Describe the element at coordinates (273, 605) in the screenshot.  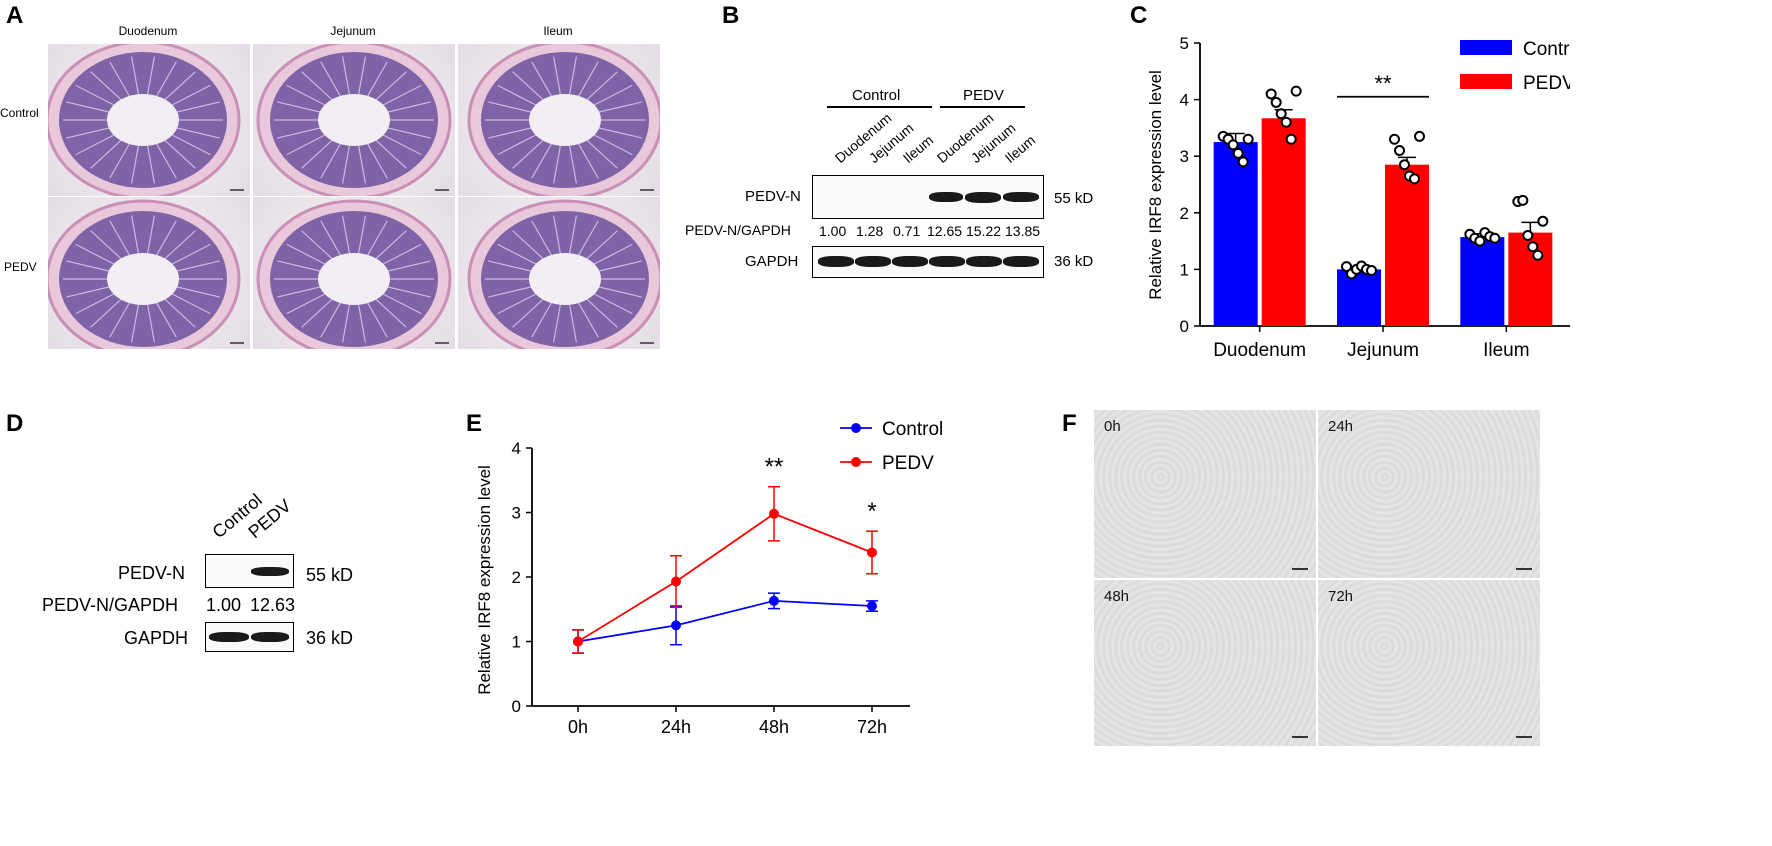
I see `ratio-value: 12.63` at that location.